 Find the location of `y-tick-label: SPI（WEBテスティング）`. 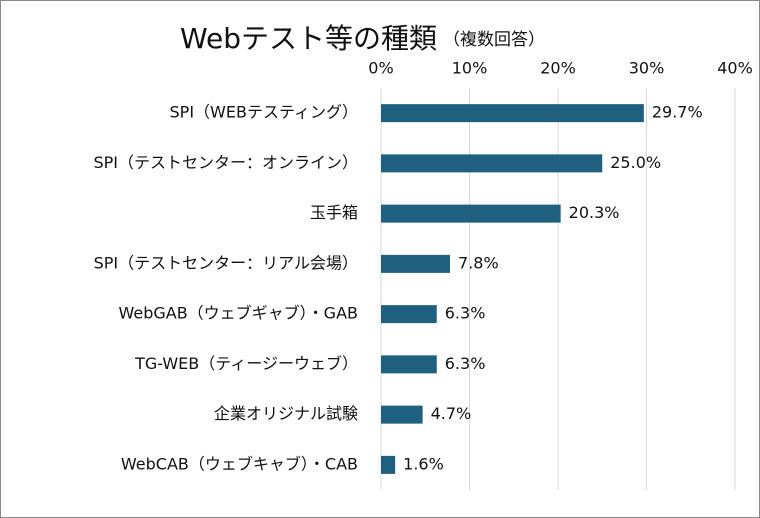

y-tick-label: SPI（WEBテスティング） is located at coordinates (264, 112).